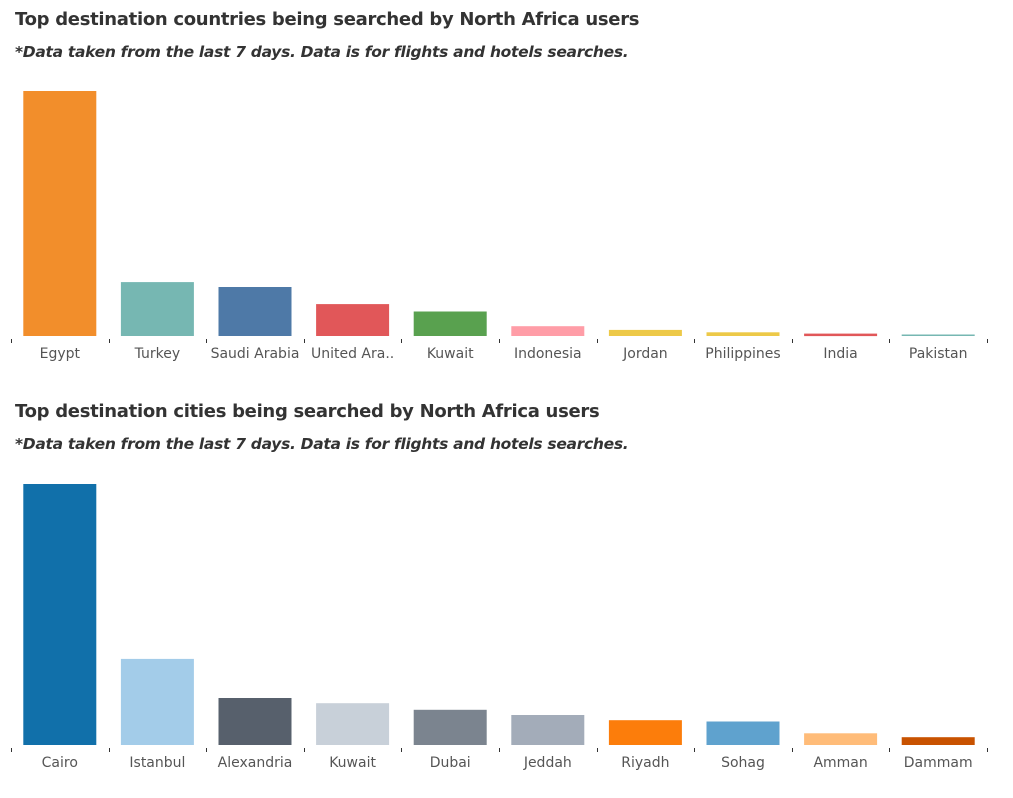 This screenshot has height=798, width=1013. I want to click on bar-philippines, so click(743, 334).